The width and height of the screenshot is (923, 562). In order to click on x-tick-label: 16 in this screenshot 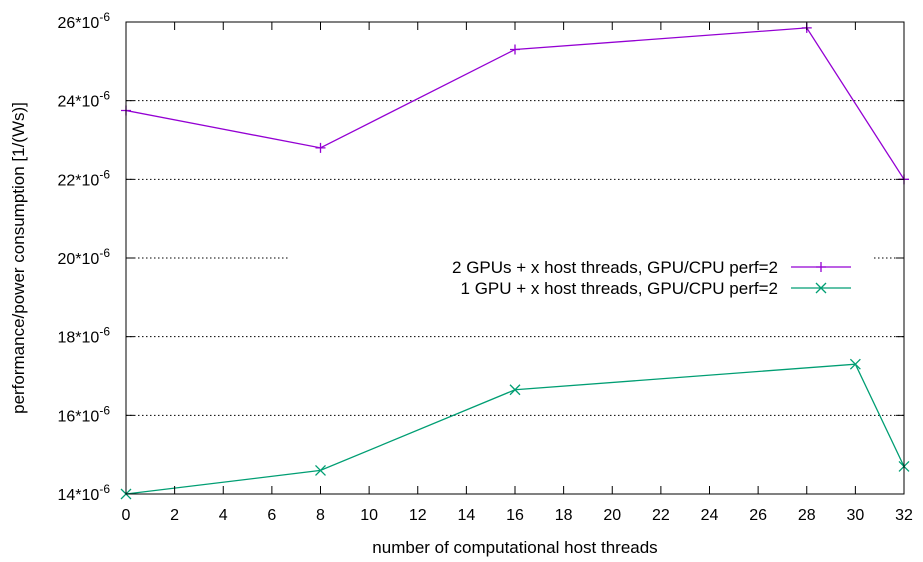, I will do `click(515, 515)`.